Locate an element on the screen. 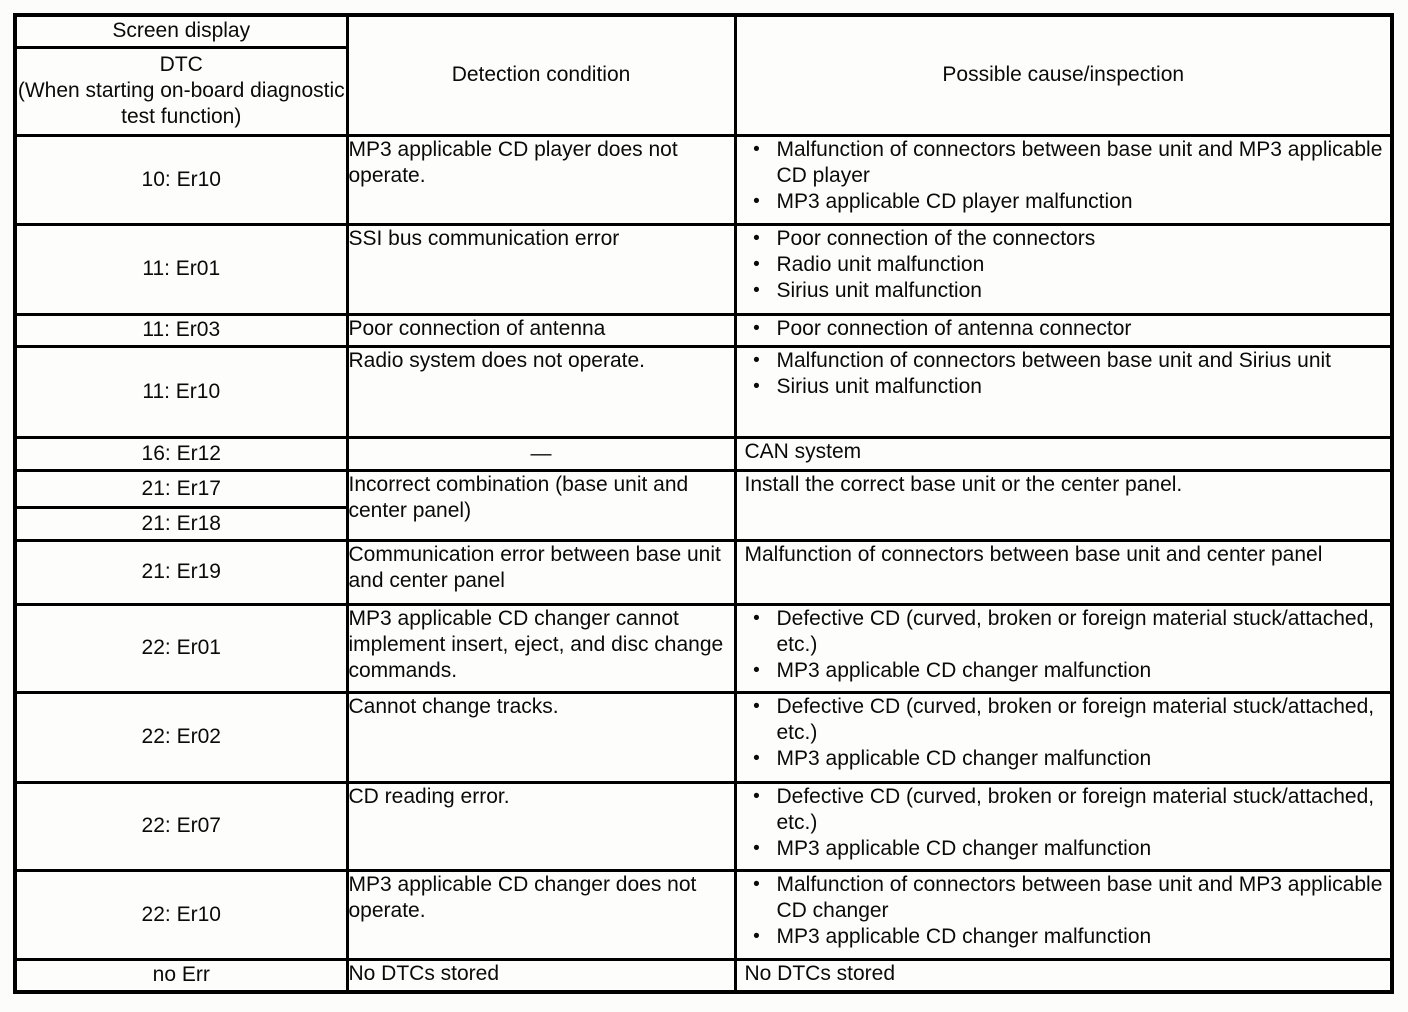 The height and width of the screenshot is (1012, 1408). header-detection-condition: Detection condition is located at coordinates (541, 75).